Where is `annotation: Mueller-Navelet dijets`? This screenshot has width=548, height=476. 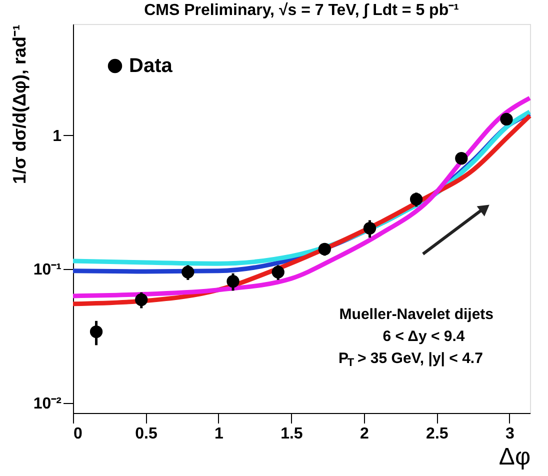
annotation: Mueller-Navelet dijets is located at coordinates (416, 314).